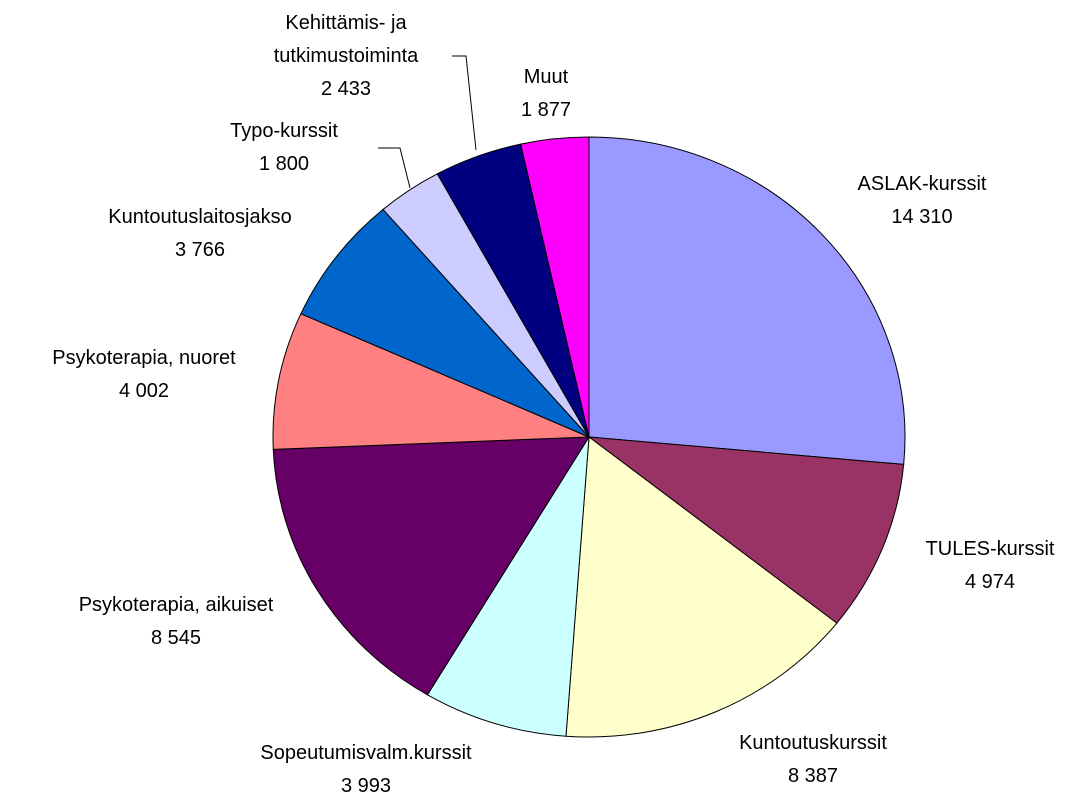 The height and width of the screenshot is (800, 1082). Describe the element at coordinates (922, 184) in the screenshot. I see `slice-label: ASLAK-kurssit` at that location.